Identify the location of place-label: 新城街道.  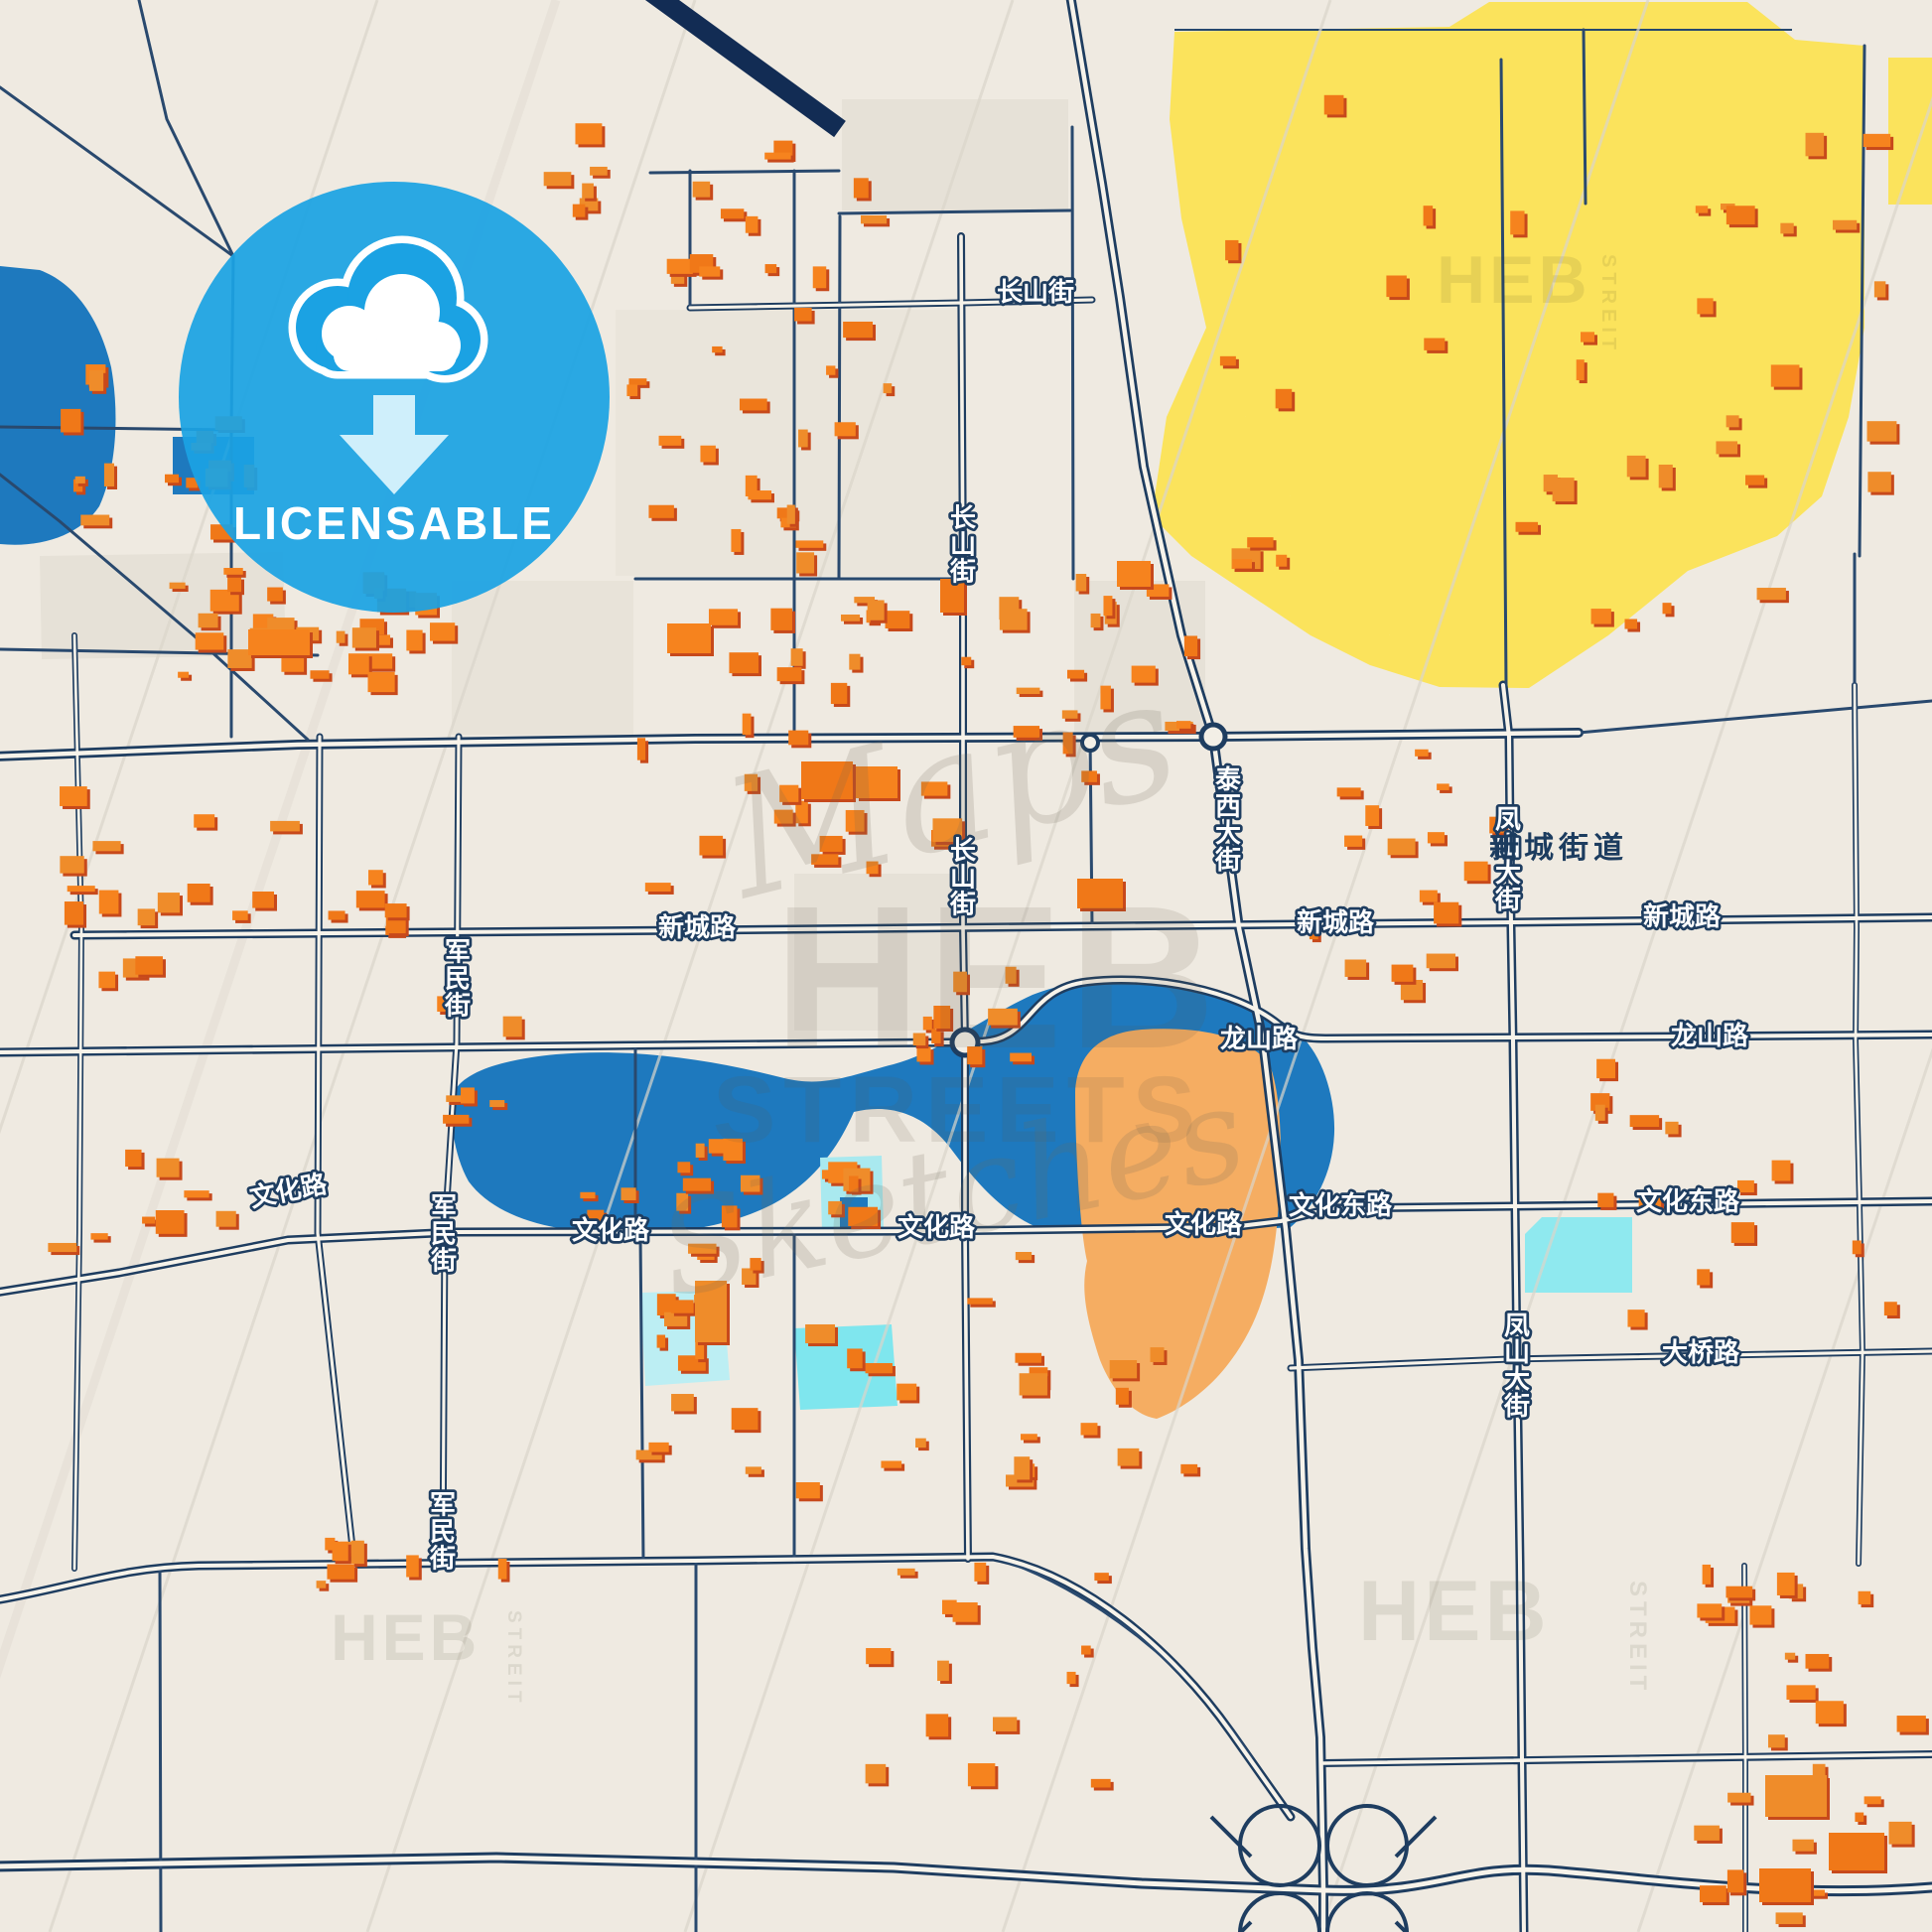
(1558, 849).